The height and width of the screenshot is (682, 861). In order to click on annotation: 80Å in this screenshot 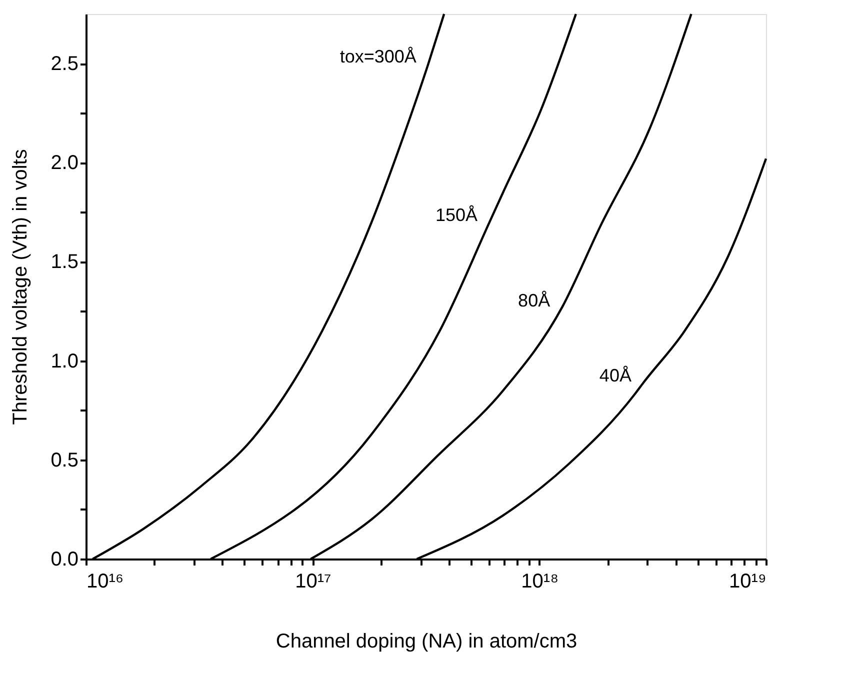, I will do `click(534, 300)`.